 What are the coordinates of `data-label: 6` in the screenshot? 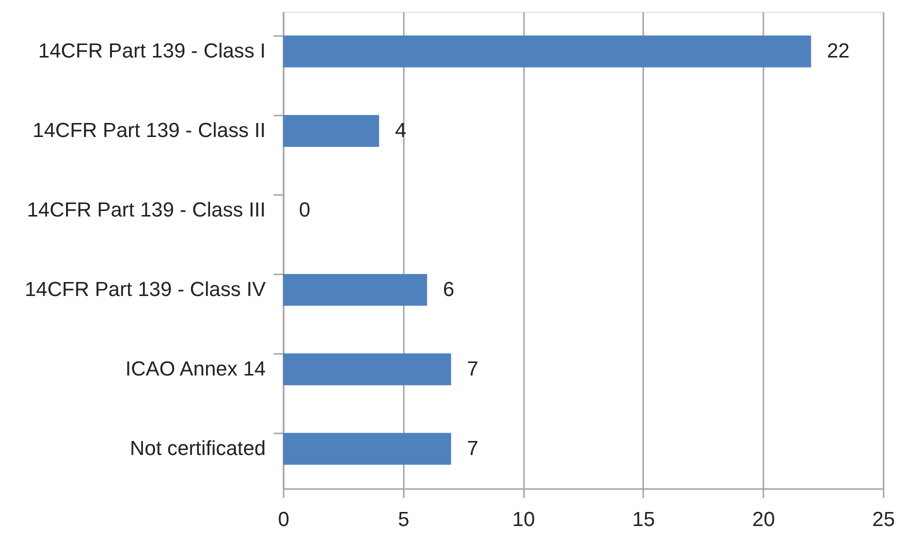 It's located at (448, 289).